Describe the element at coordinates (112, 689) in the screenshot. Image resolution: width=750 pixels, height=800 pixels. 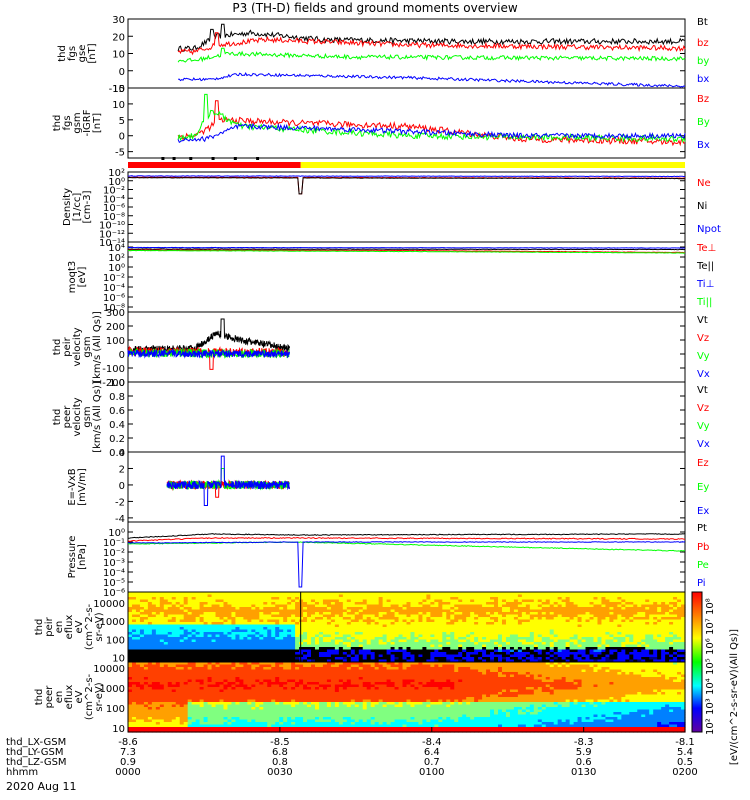
I see `s2-ytick-label: 1000` at that location.